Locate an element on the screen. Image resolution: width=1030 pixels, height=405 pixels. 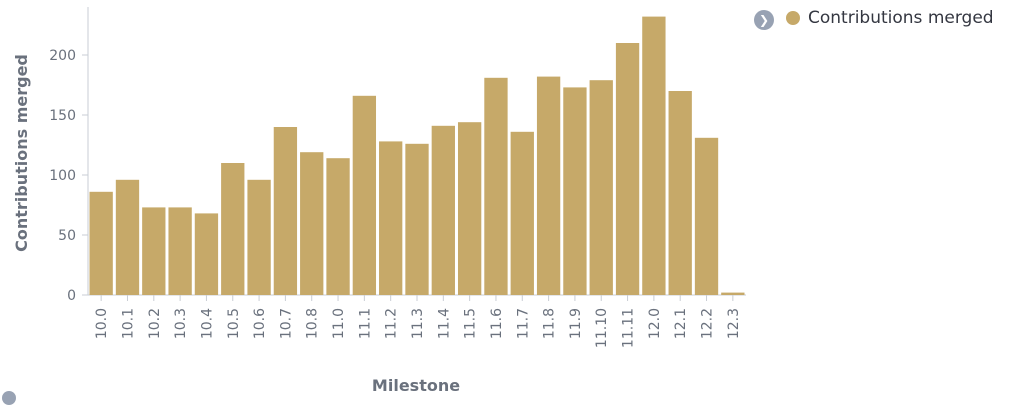
x-tick-label: 11.11 is located at coordinates (629, 328).